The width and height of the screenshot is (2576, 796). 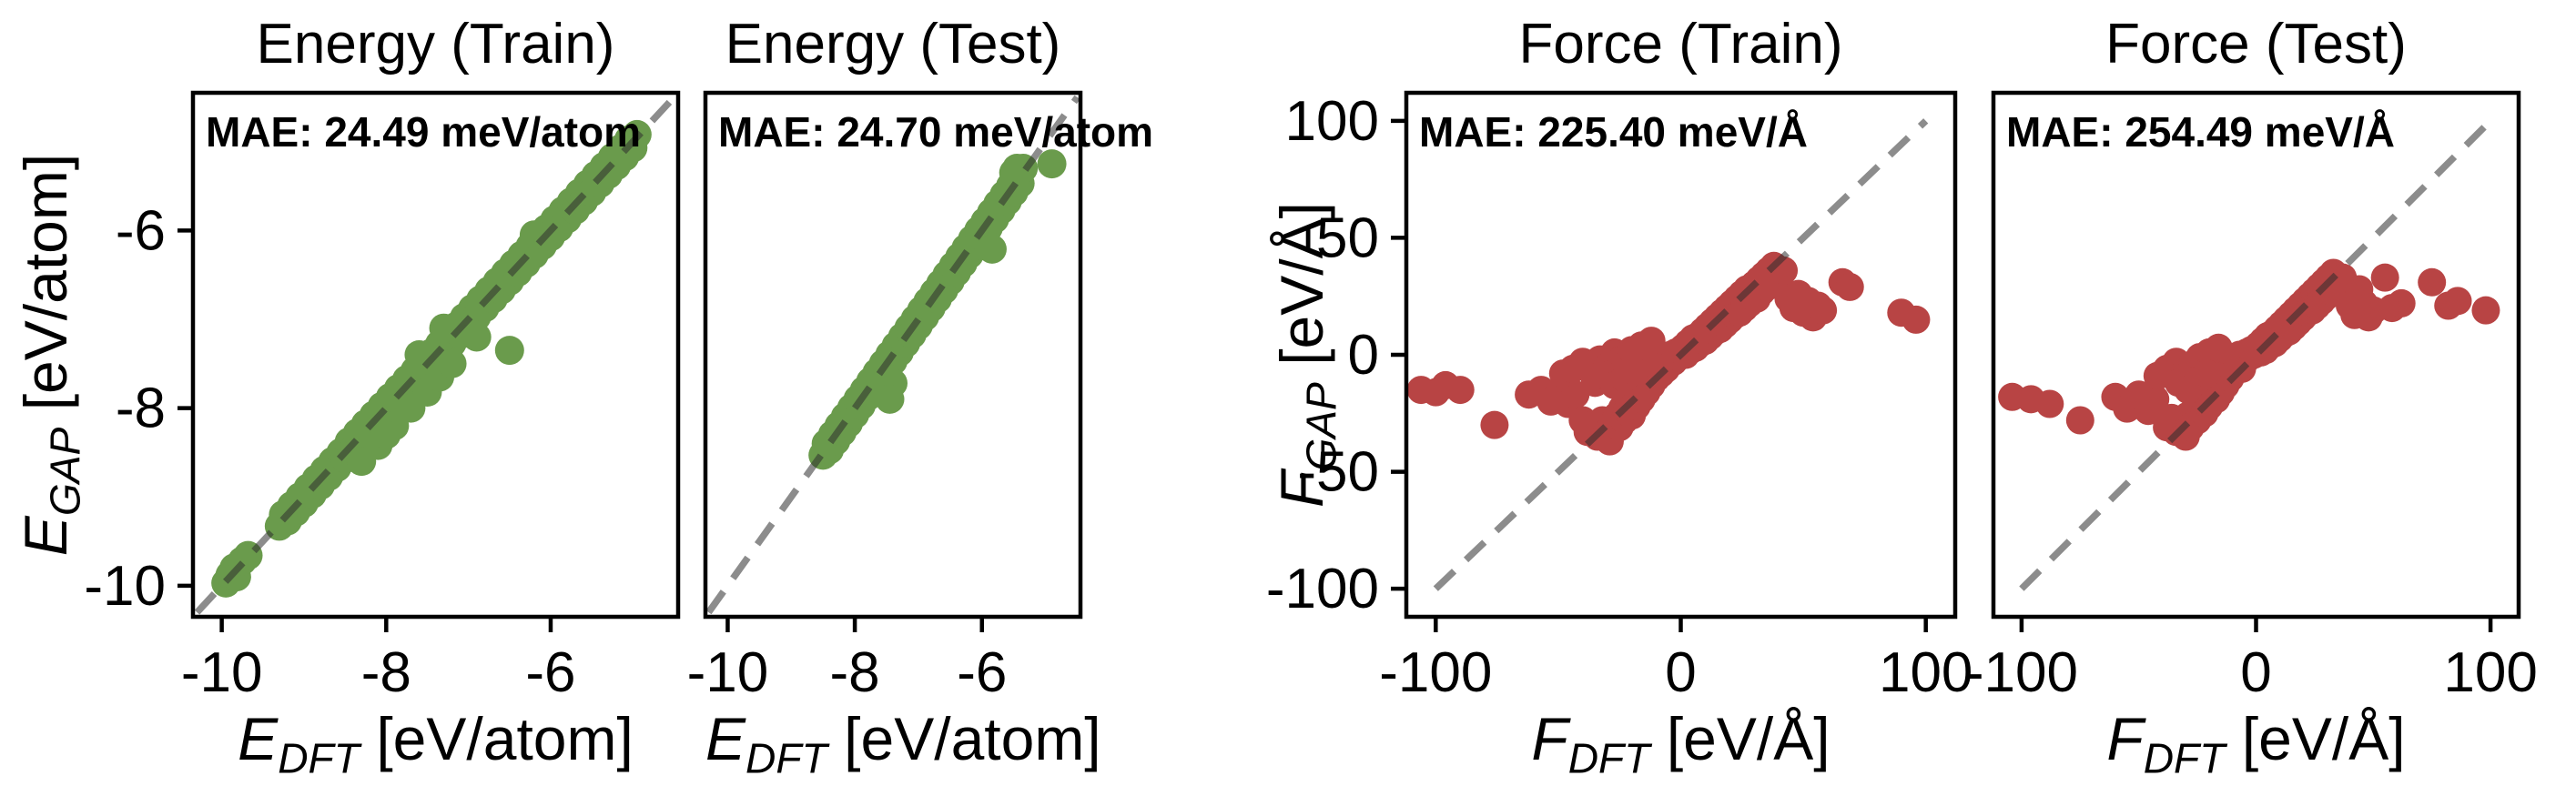 I want to click on y-tick-label: 0, so click(x=1363, y=355).